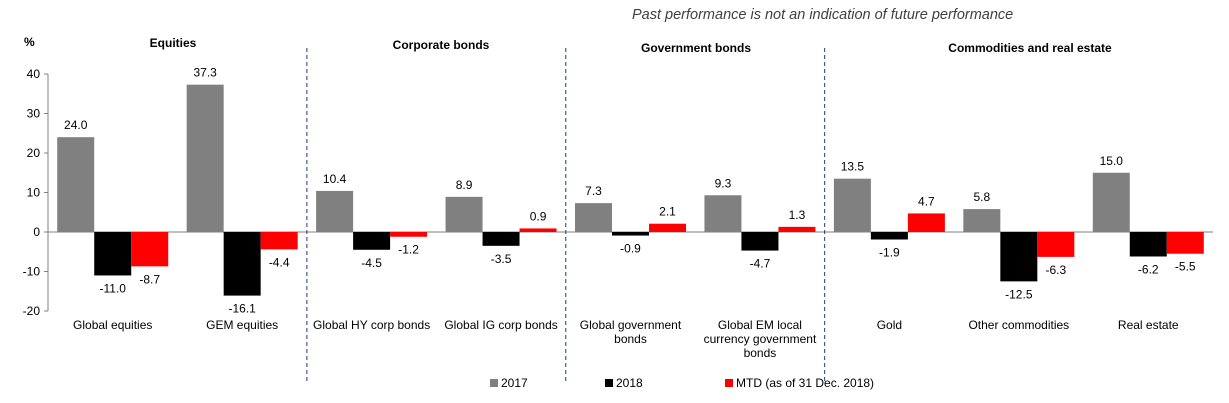 Image resolution: width=1229 pixels, height=403 pixels. I want to click on data-label: 13.5, so click(853, 167).